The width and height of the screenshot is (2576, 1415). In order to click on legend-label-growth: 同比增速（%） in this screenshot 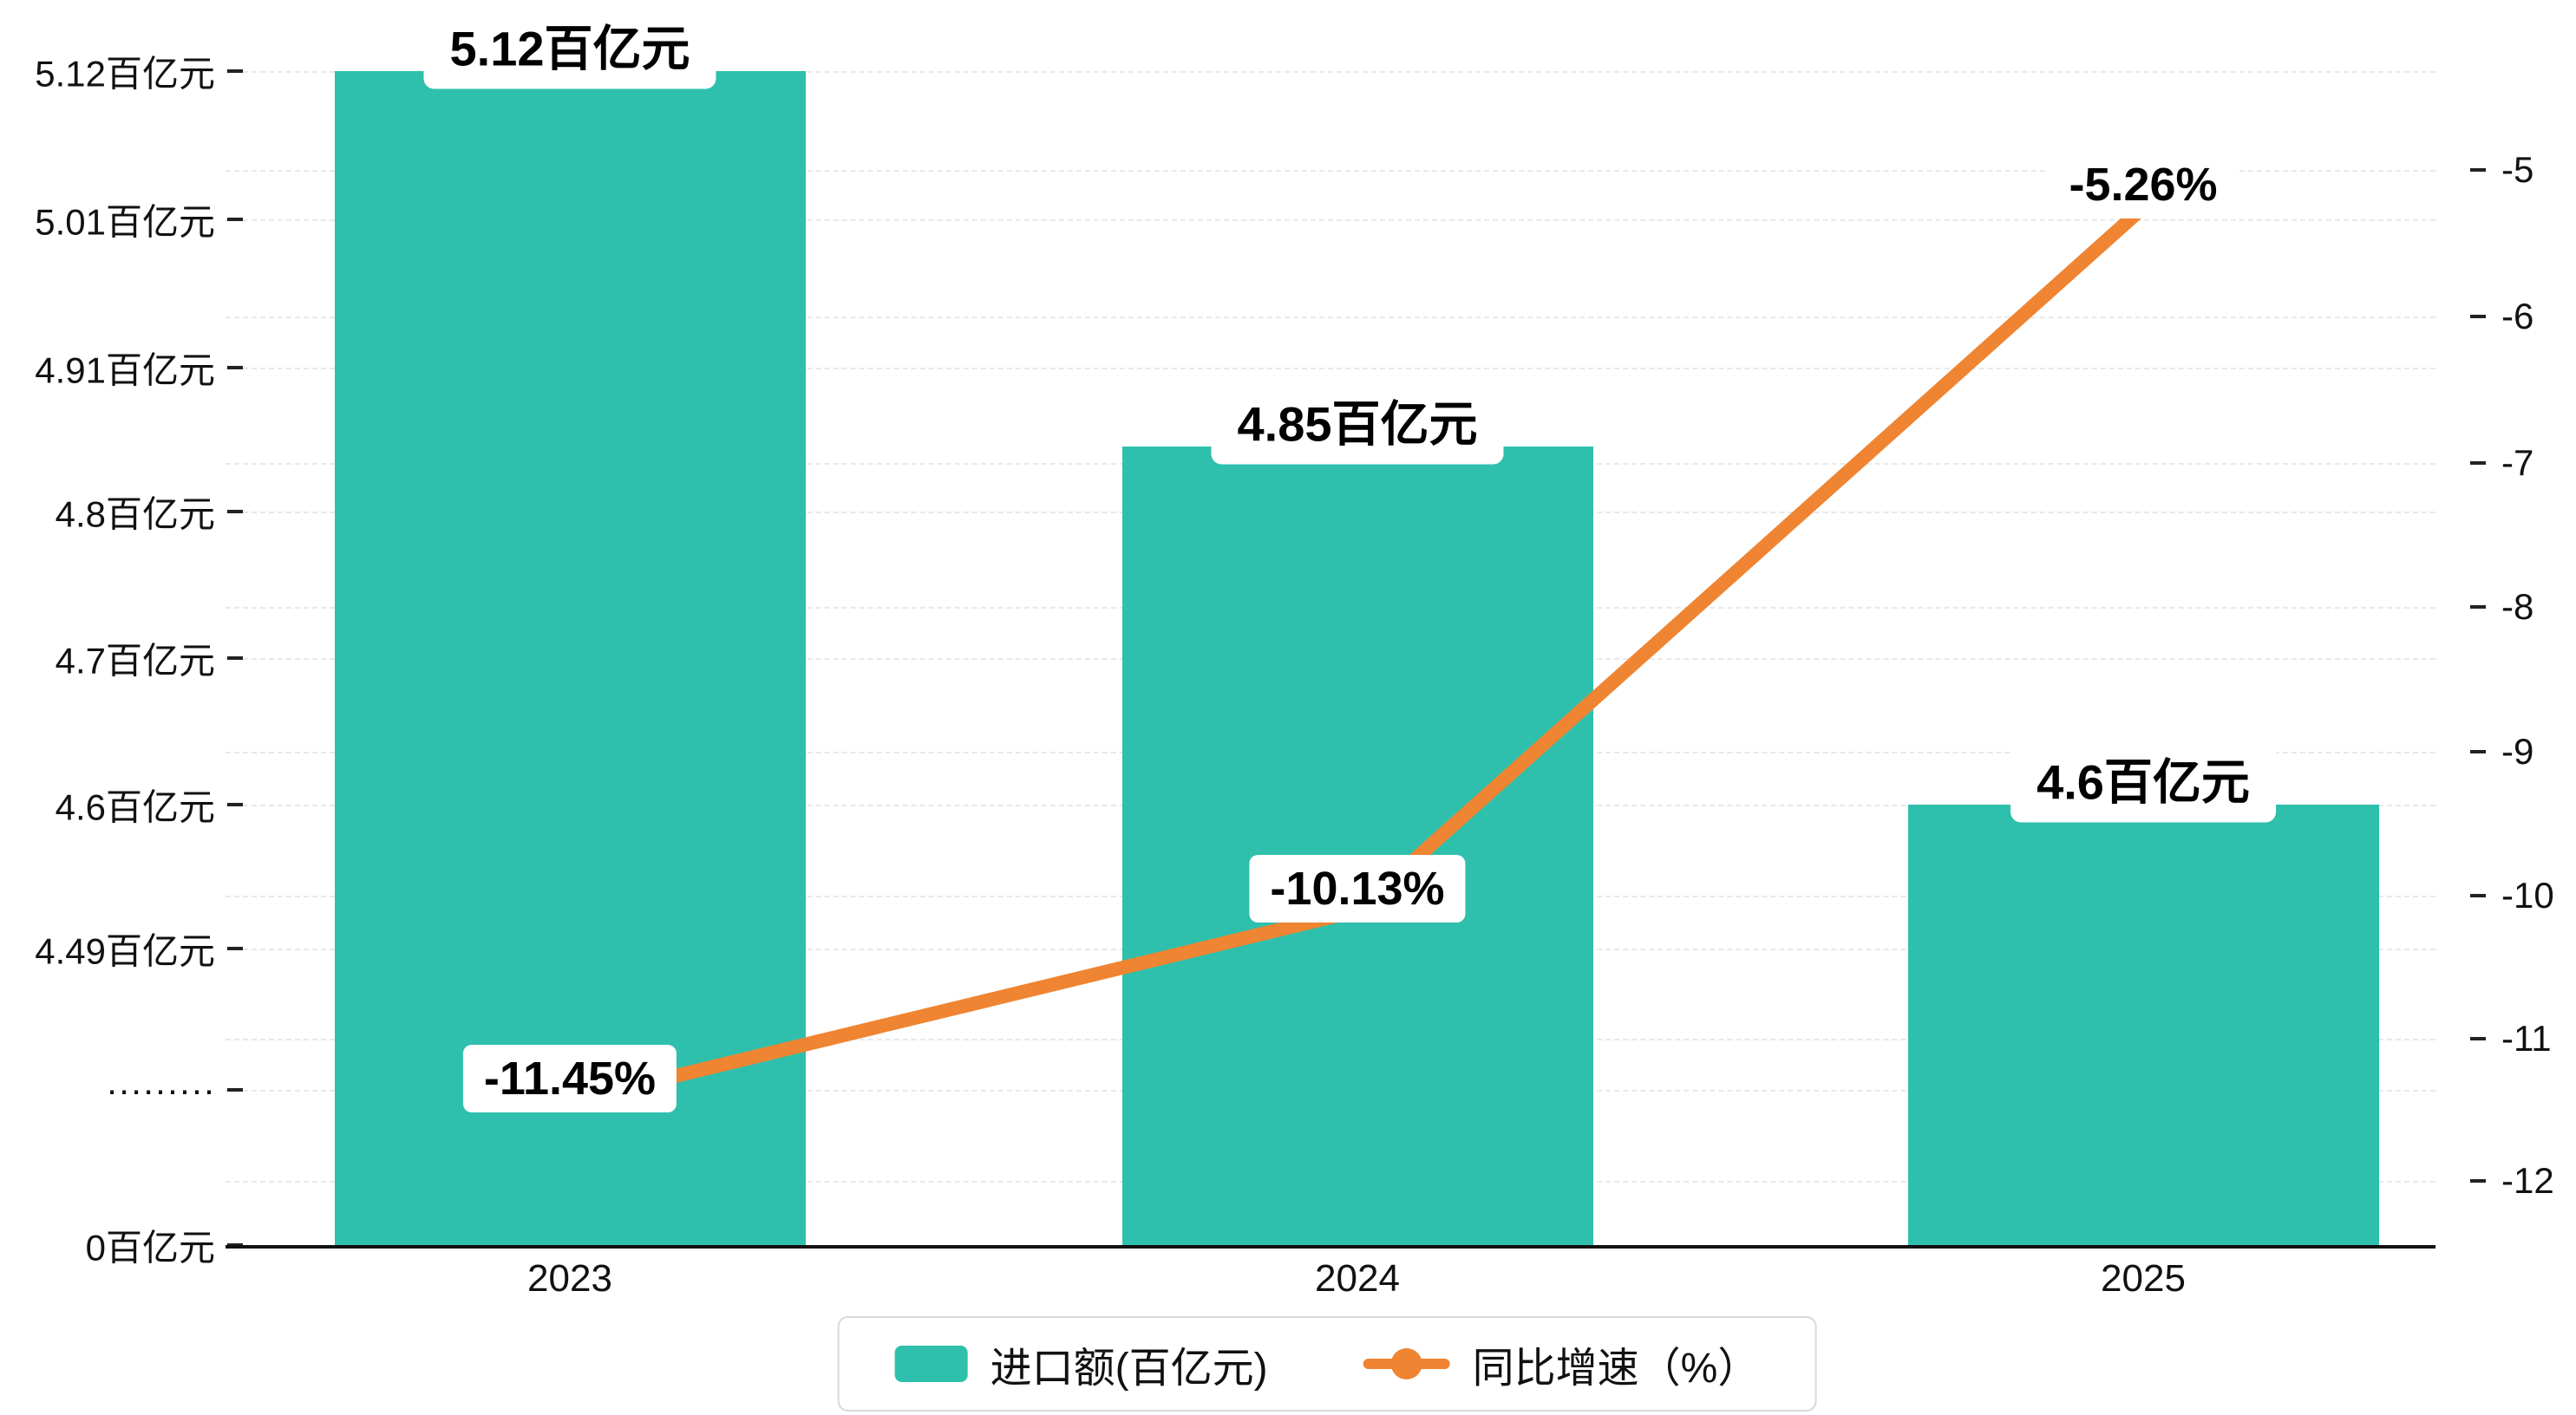, I will do `click(1616, 1369)`.